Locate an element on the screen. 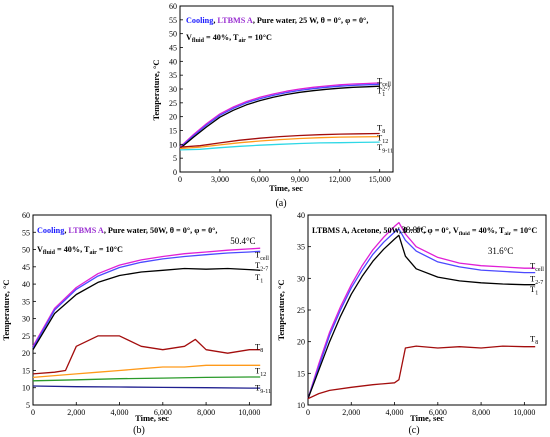 The height and width of the screenshot is (437, 550). panel-b-legend-rest: , Pure water, 50W, θ = 0°, φ = 0°, is located at coordinates (161, 230).